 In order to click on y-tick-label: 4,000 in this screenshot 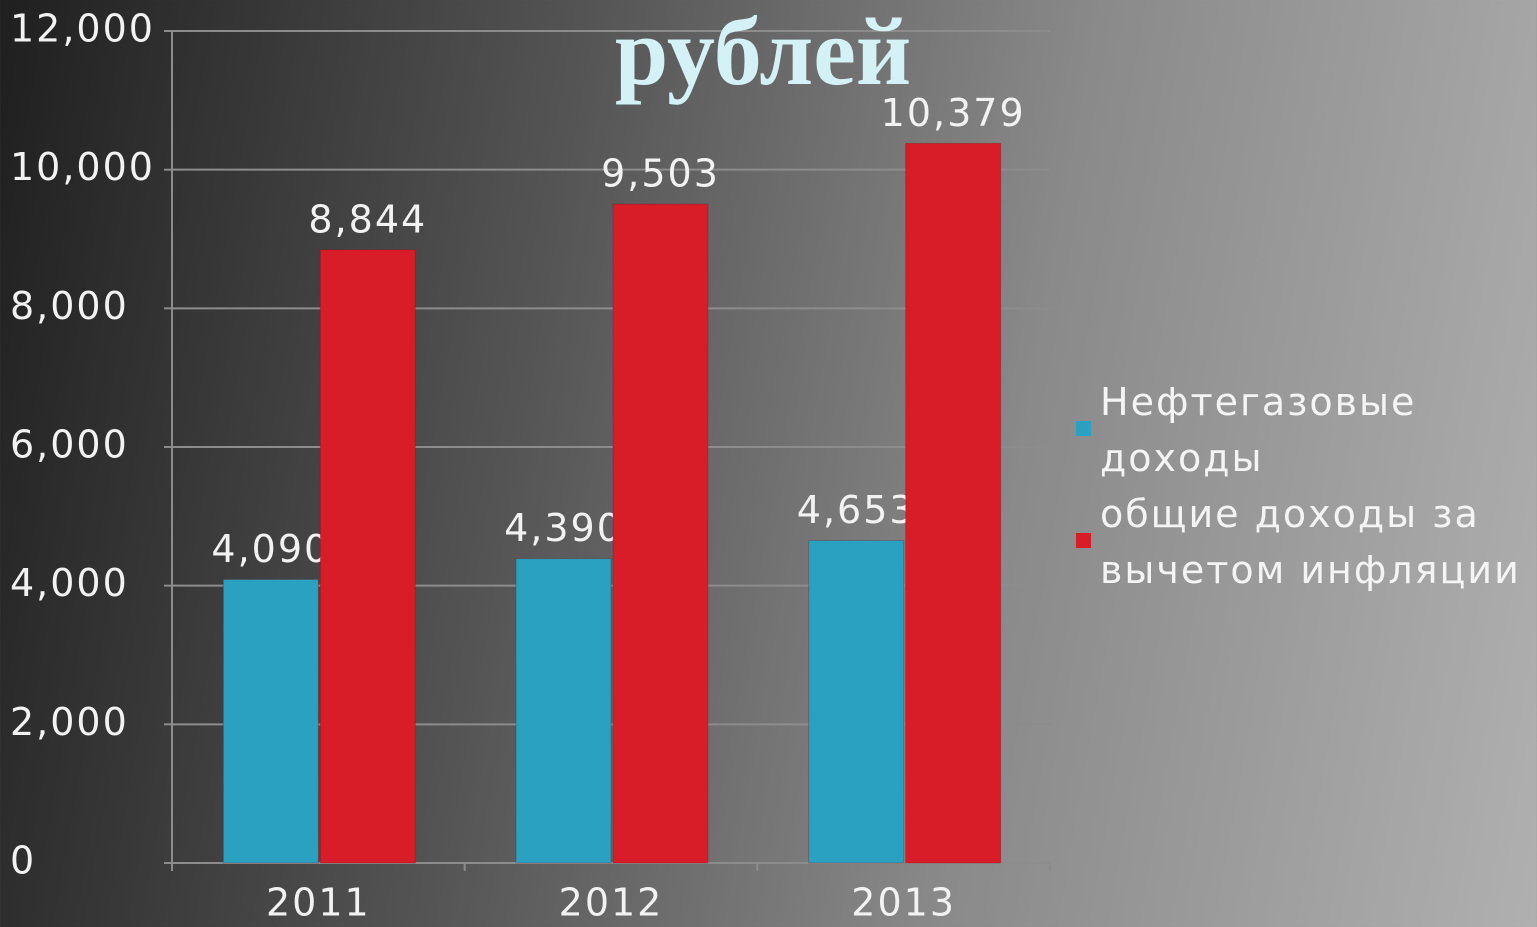, I will do `click(69, 583)`.